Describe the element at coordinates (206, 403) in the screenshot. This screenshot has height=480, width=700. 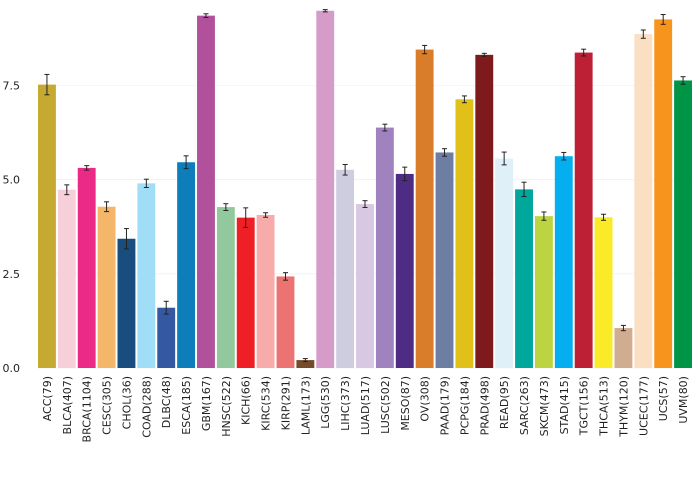
I see `x-tick-label: GBM(167)` at that location.